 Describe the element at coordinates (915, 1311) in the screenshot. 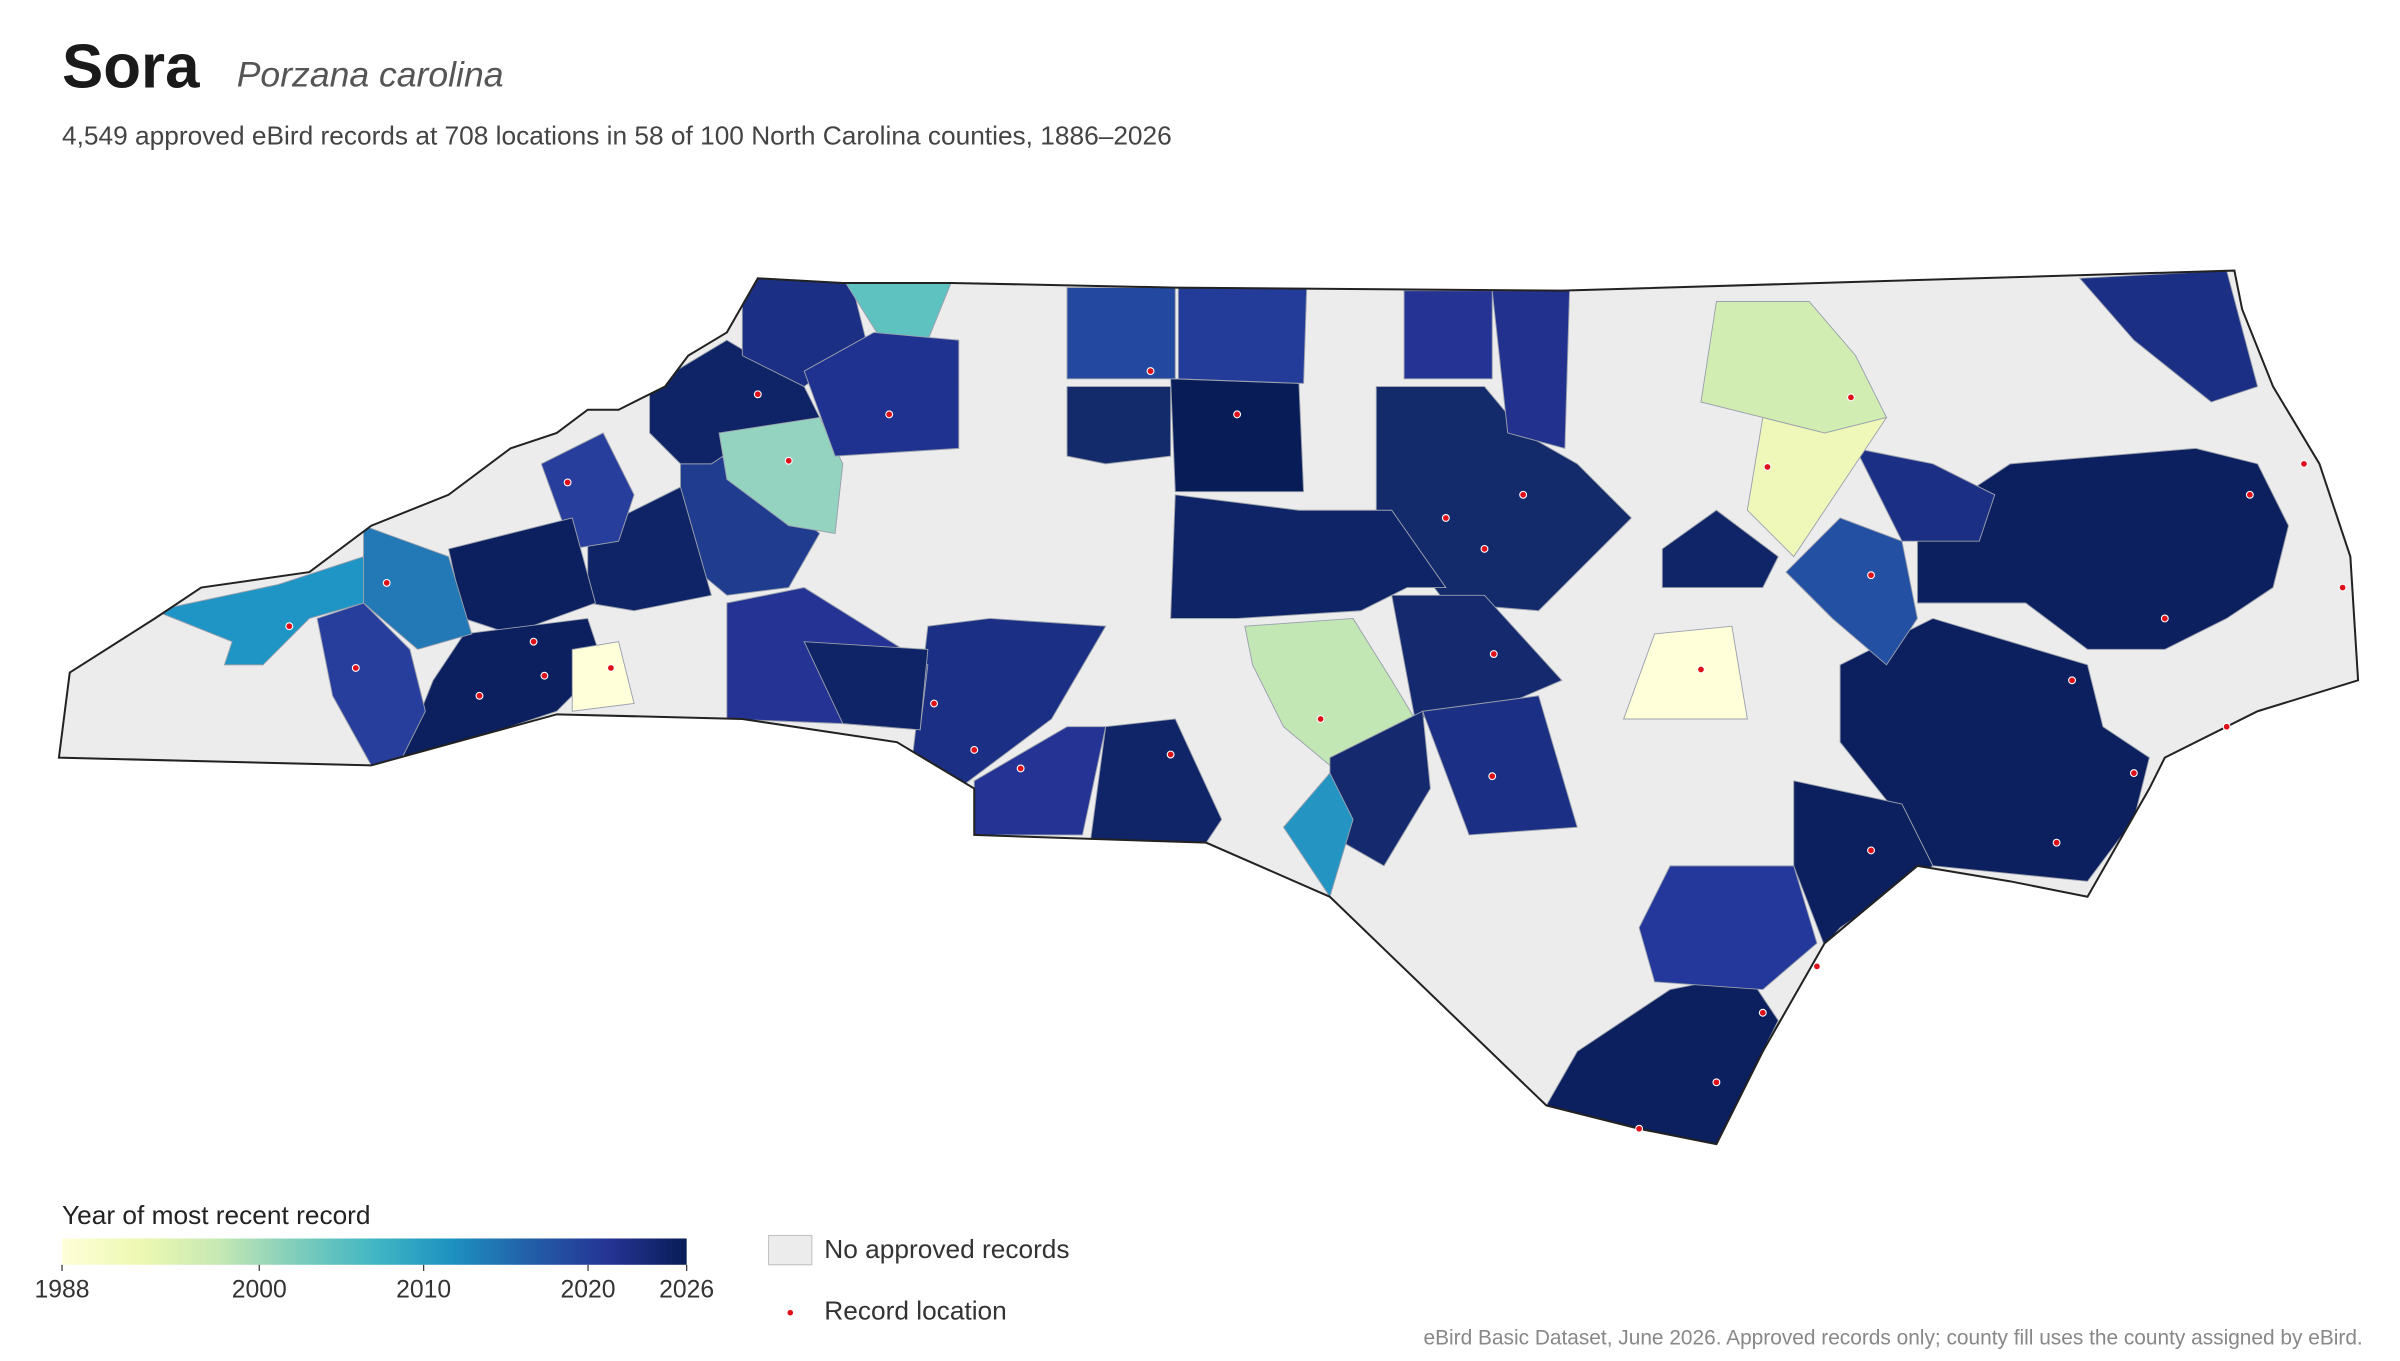

I see `record-location-label: Record location` at that location.